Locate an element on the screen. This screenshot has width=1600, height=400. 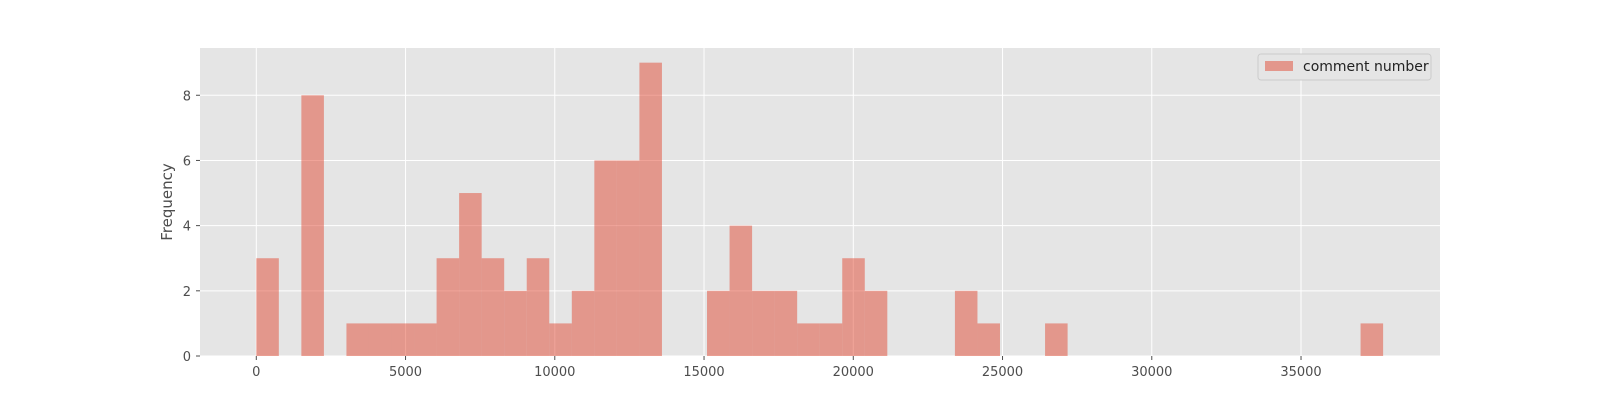
legend: comment number is located at coordinates (1344, 67).